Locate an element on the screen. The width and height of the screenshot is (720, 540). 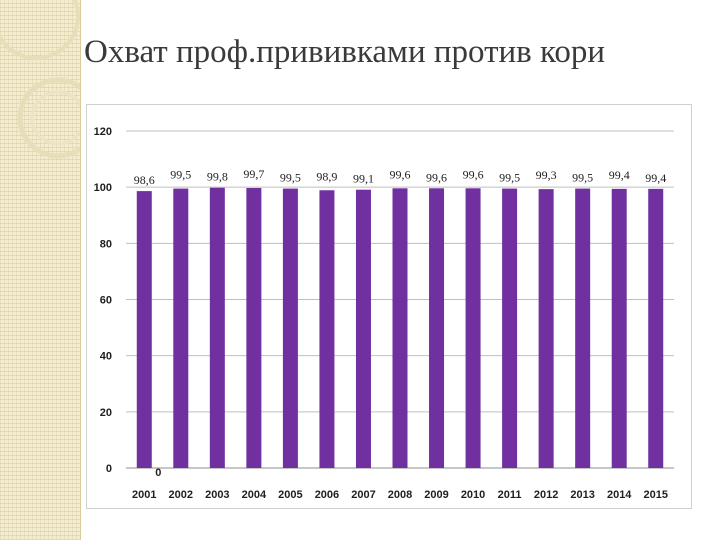
decorative-left-strip is located at coordinates (40, 270).